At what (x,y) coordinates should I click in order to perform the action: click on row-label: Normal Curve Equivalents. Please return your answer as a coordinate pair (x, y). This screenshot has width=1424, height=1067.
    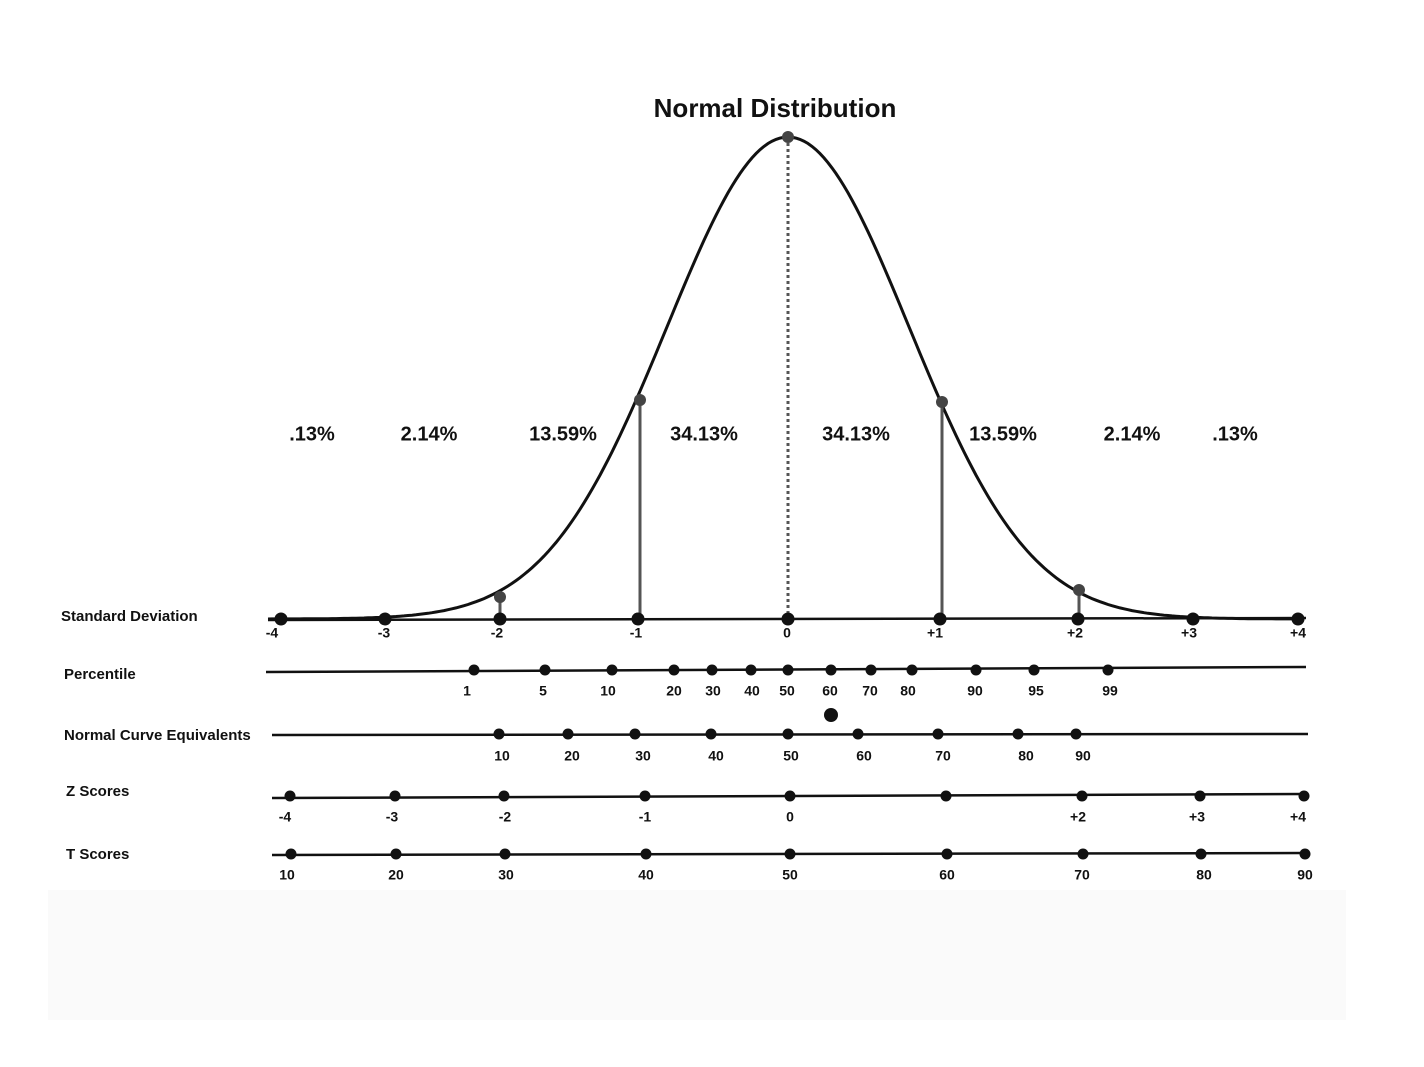
    Looking at the image, I should click on (157, 735).